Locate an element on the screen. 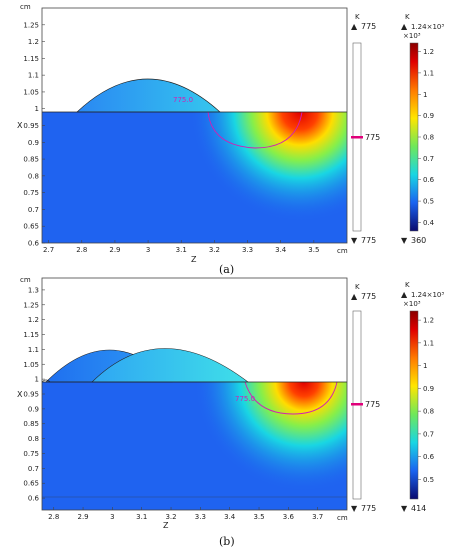 The image size is (457, 550). panel-a-x-ticks: 2.7 2.8 2.9 3 3.1 3.2 3.3 3.4 3.5 is located at coordinates (181, 247).